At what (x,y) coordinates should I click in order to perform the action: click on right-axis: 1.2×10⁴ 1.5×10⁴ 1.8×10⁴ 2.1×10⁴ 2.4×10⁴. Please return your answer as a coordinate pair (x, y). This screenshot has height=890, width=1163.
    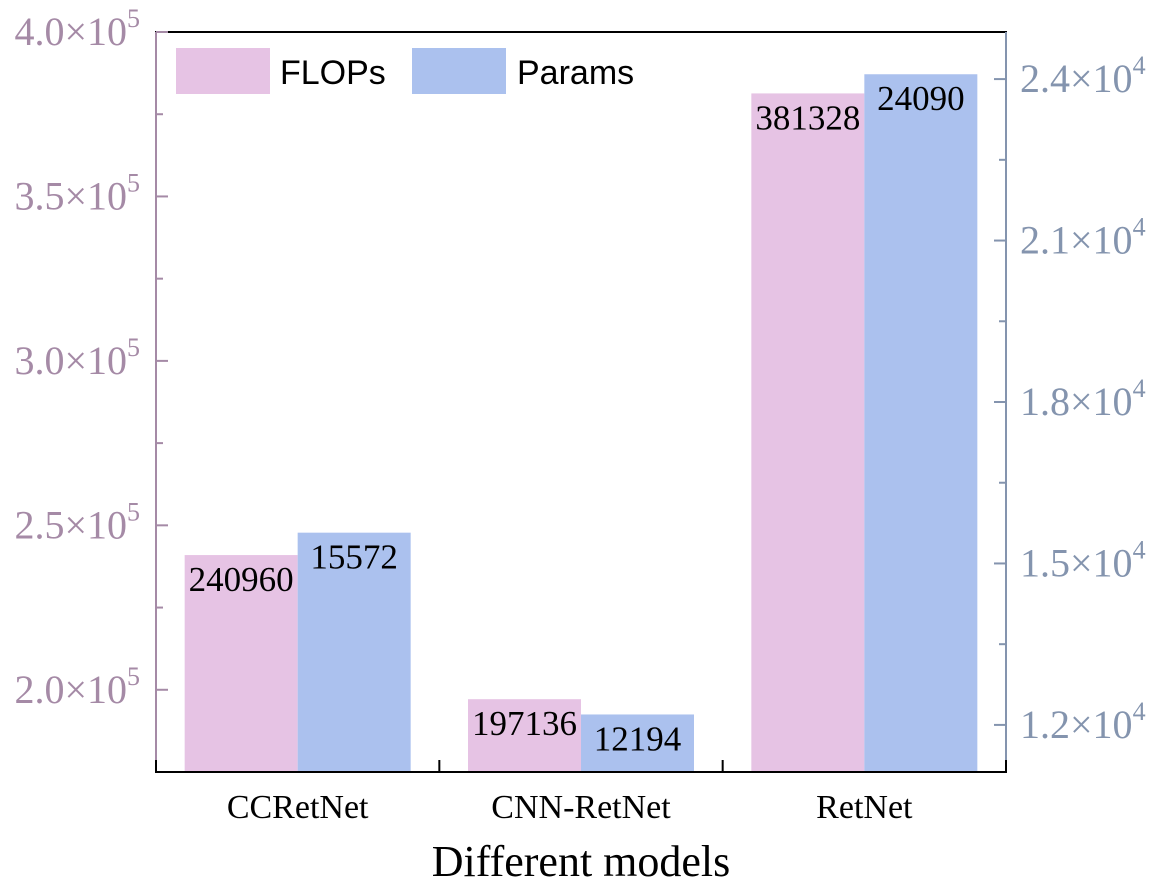
    Looking at the image, I should click on (1070, 399).